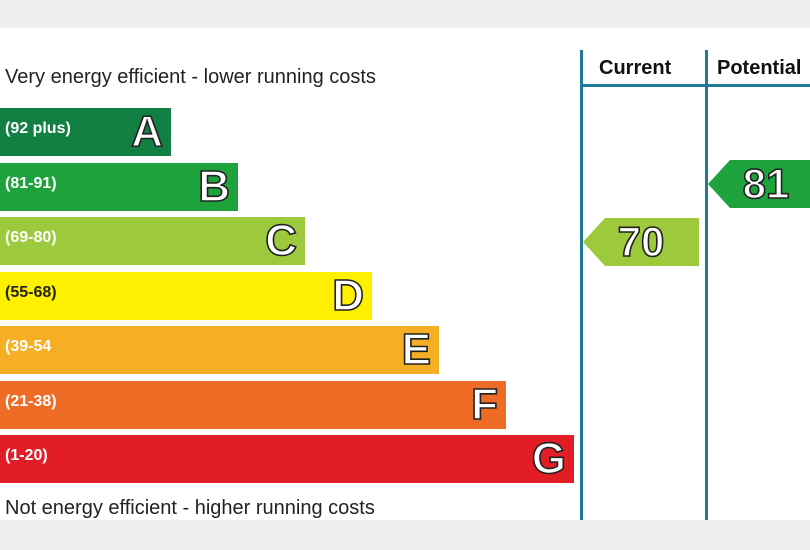 Image resolution: width=810 pixels, height=550 pixels. I want to click on band-g: (1-20) G, so click(287, 458).